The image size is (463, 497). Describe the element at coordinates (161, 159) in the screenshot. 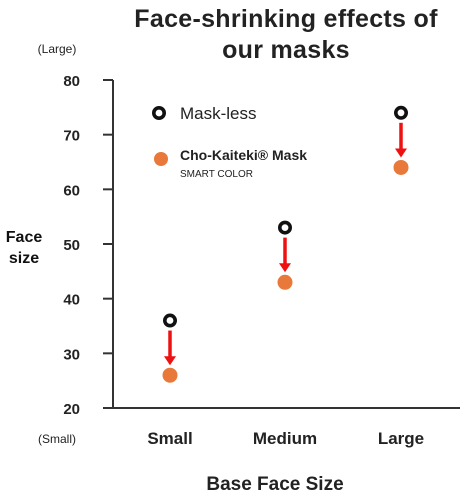

I see `legend-mask-marker` at that location.